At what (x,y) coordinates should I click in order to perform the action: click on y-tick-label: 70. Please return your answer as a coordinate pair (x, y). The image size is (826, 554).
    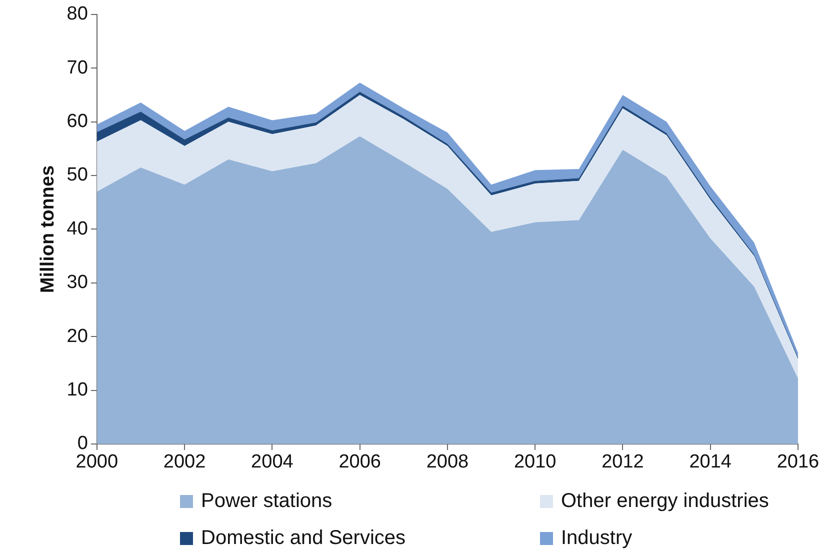
    Looking at the image, I should click on (77, 67).